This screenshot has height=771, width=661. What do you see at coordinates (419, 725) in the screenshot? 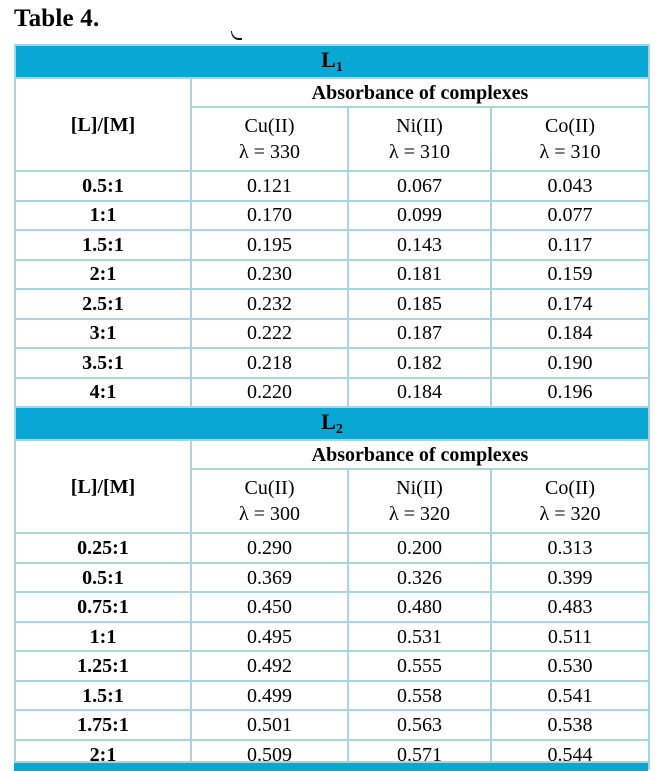
I see `absorbance-value-cell: 0.563` at bounding box center [419, 725].